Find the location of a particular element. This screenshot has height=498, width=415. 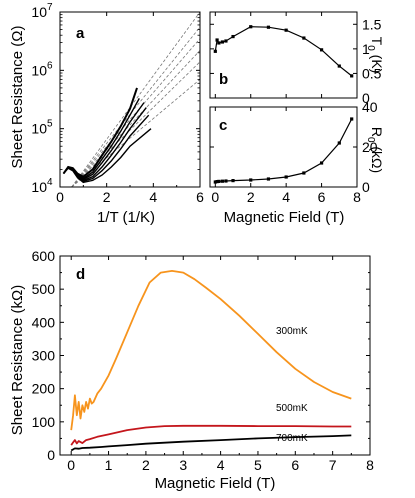

panel-b-ylabel: T0 (K) is located at coordinates (375, 55).